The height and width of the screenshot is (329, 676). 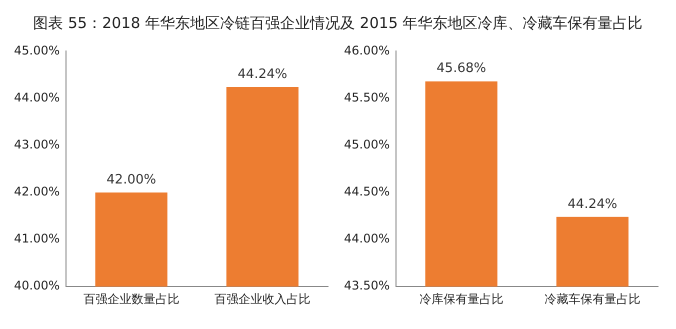 What do you see at coordinates (37, 239) in the screenshot?
I see `y-tick-label: 41.00%` at bounding box center [37, 239].